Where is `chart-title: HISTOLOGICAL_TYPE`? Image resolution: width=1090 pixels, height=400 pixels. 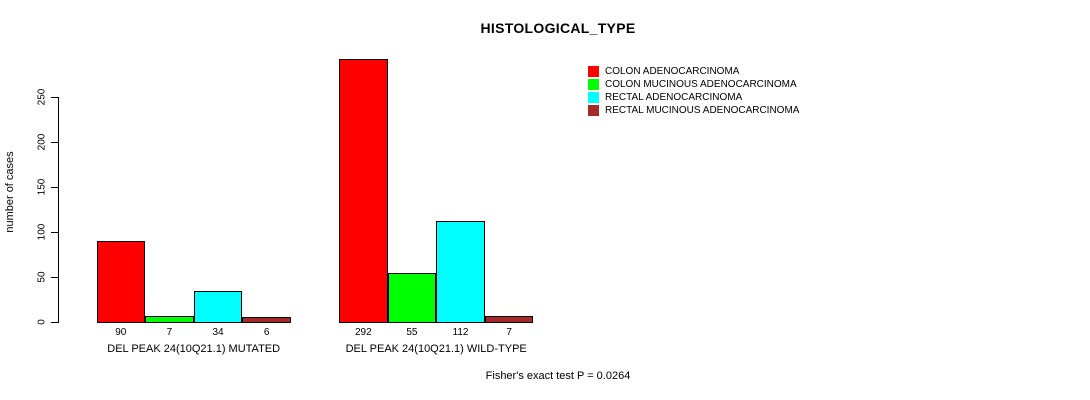 chart-title: HISTOLOGICAL_TYPE is located at coordinates (558, 28).